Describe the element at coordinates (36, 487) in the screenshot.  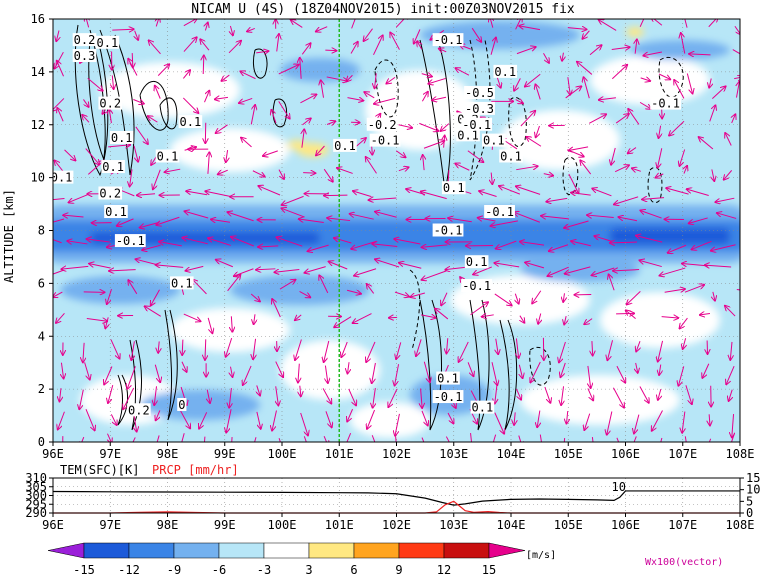
I see `tem-tick-label: 305` at that location.